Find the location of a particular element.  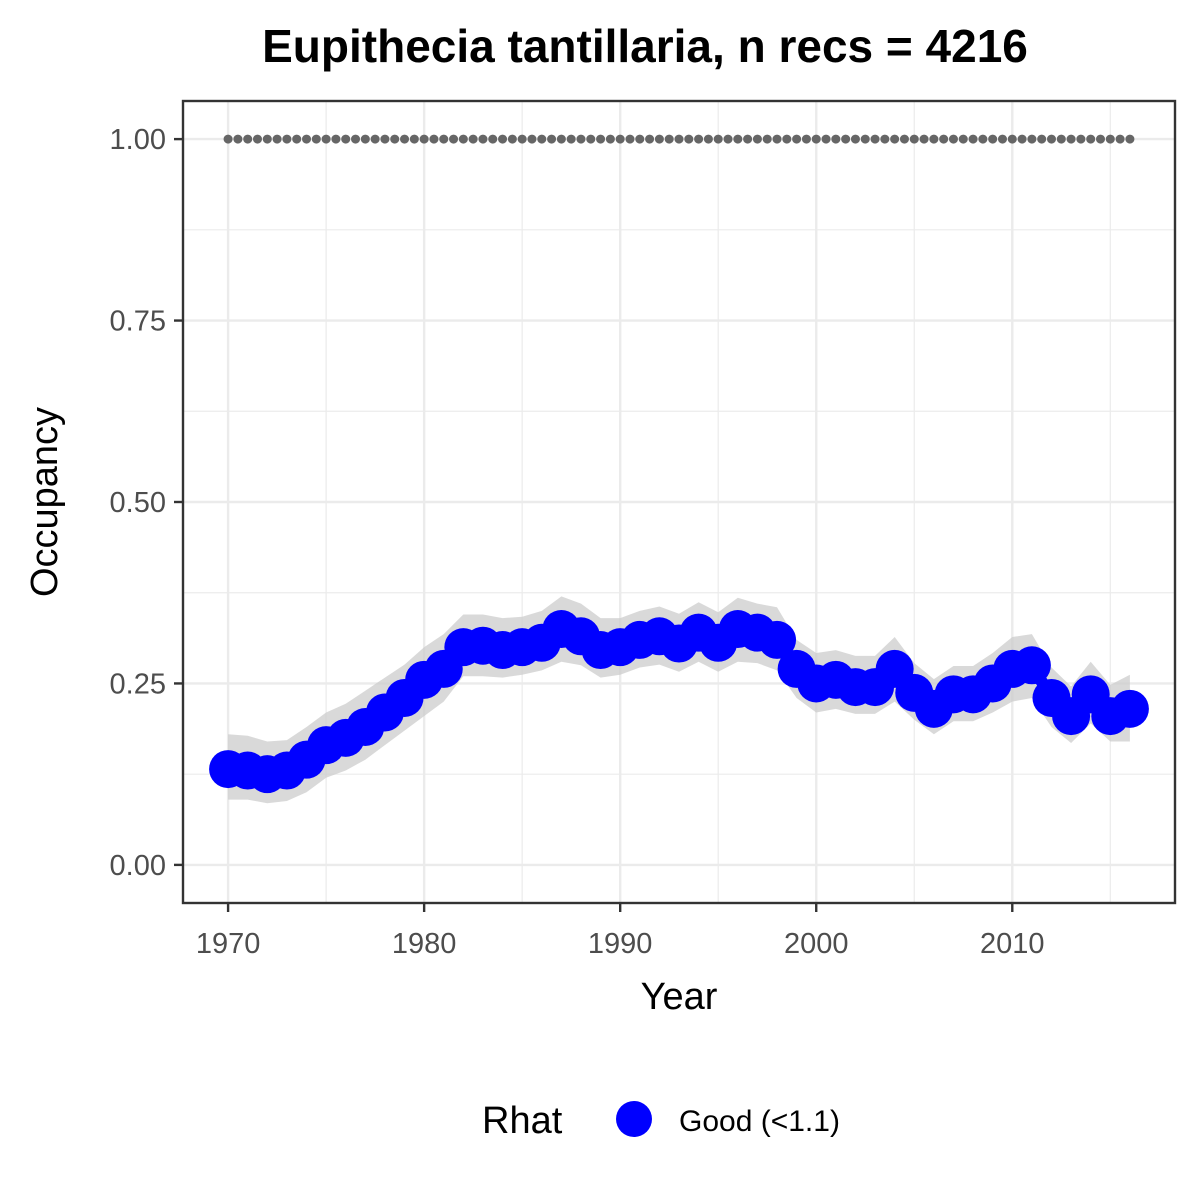

legend-key-good is located at coordinates (634, 1119).